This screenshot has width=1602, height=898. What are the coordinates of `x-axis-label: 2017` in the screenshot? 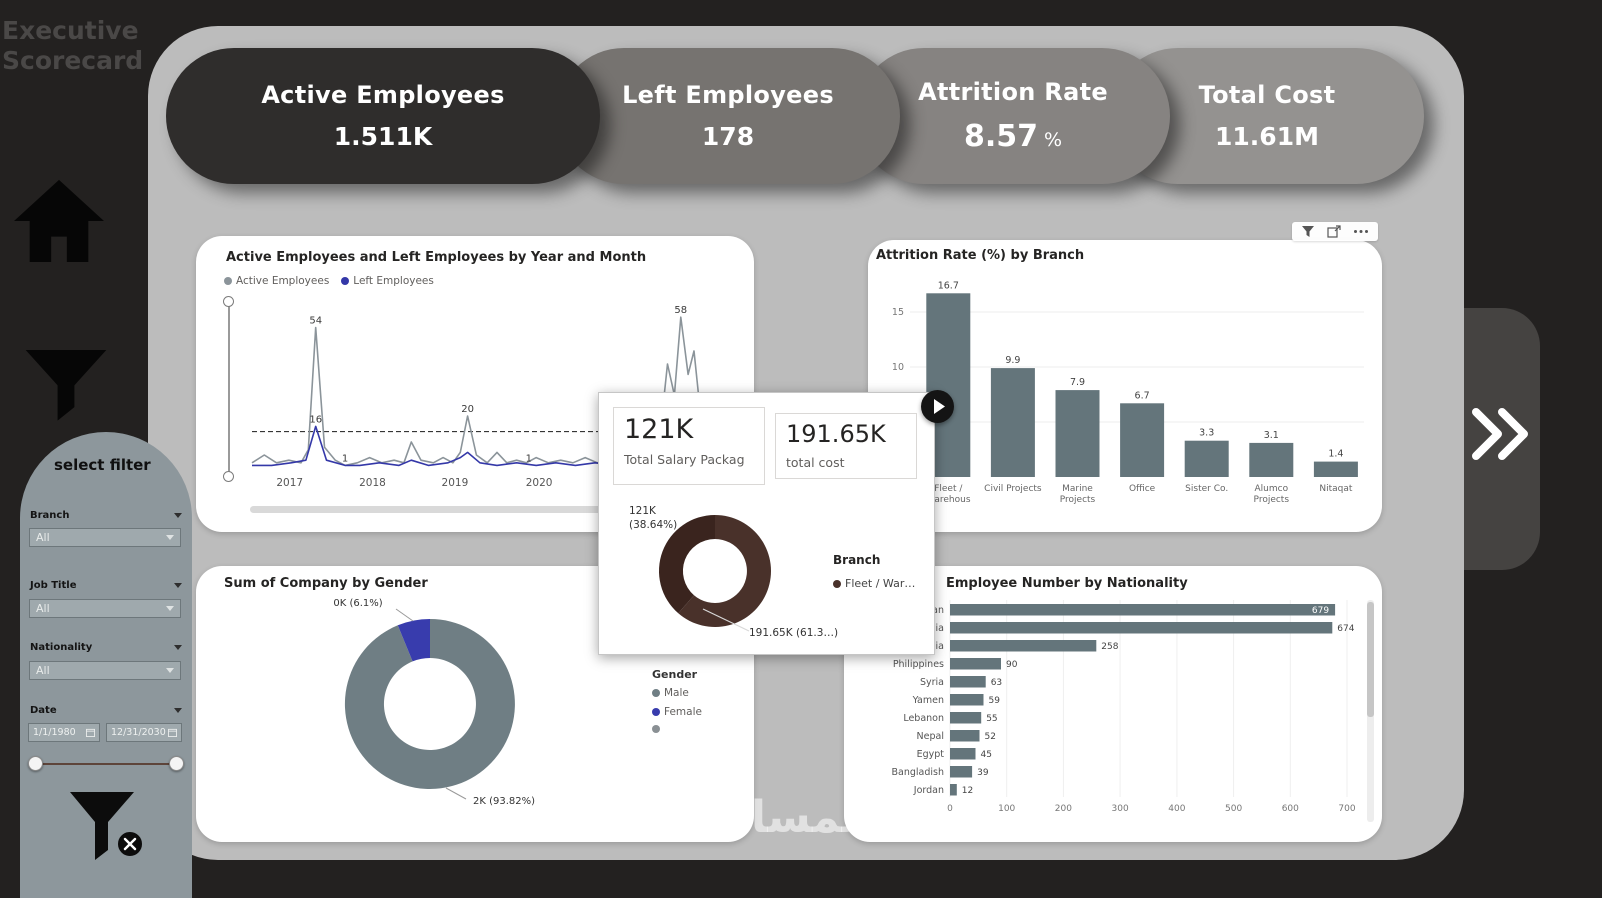 It's located at (289, 483).